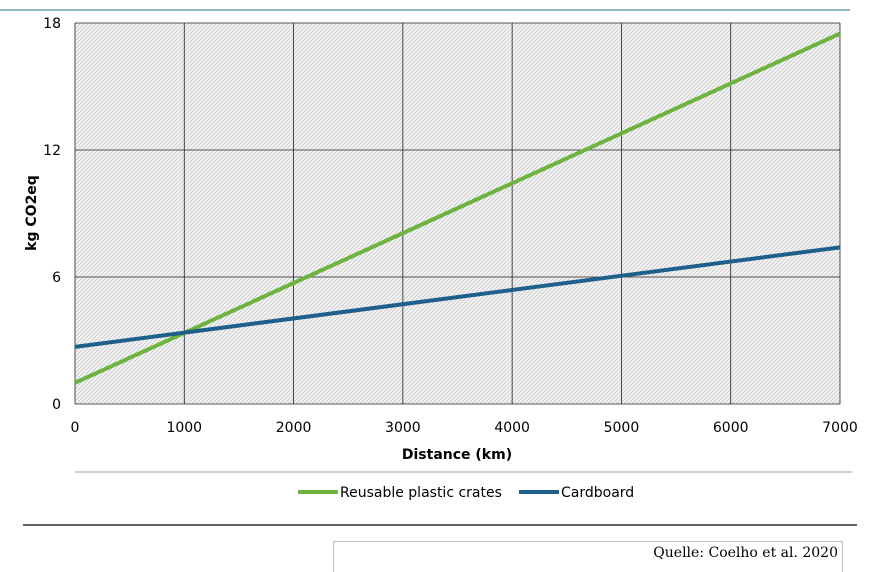  Describe the element at coordinates (75, 428) in the screenshot. I see `x-tick-label: 0` at that location.